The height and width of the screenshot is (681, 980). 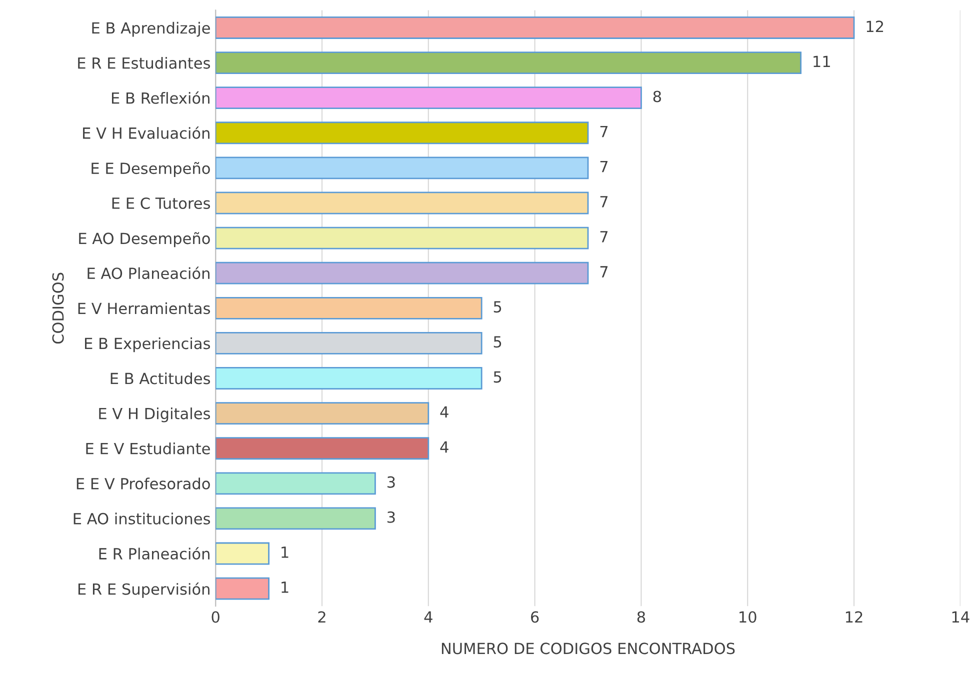 What do you see at coordinates (535, 617) in the screenshot?
I see `x-tick-label: 6` at bounding box center [535, 617].